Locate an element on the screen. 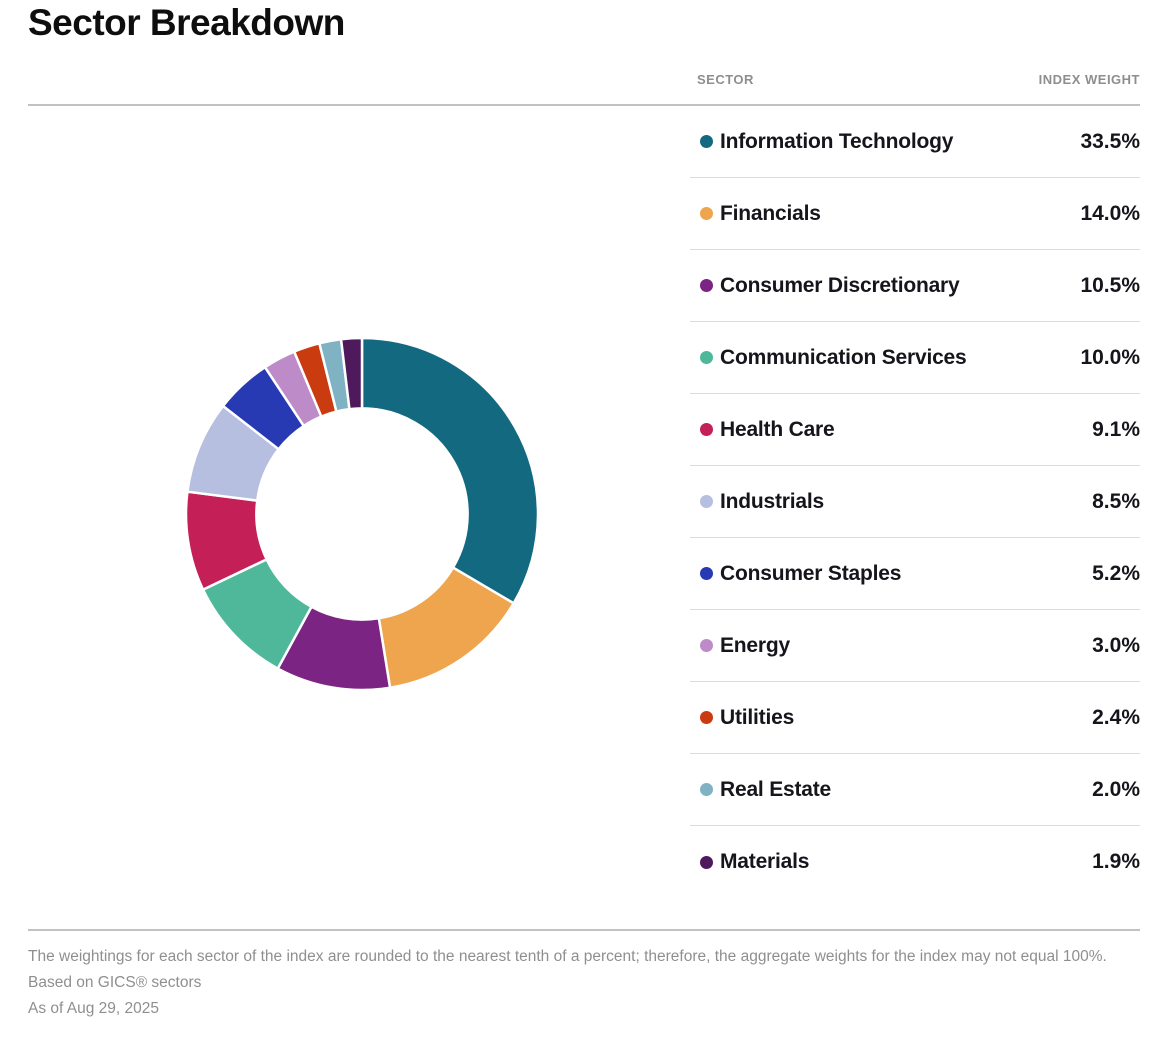 This screenshot has height=1038, width=1168. sector-label: Utilities is located at coordinates (757, 717).